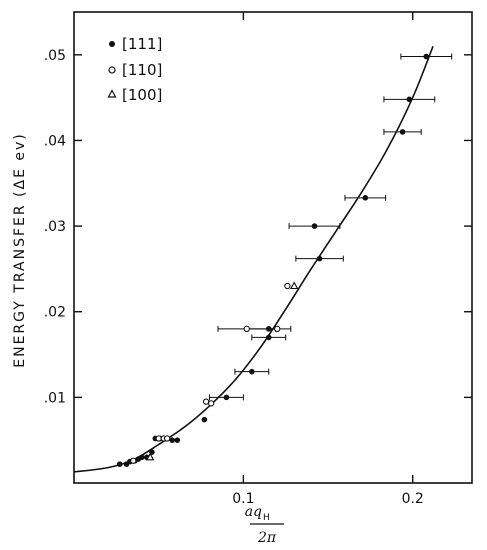  Describe the element at coordinates (55, 56) in the screenshot. I see `y-tick-label: .05` at that location.